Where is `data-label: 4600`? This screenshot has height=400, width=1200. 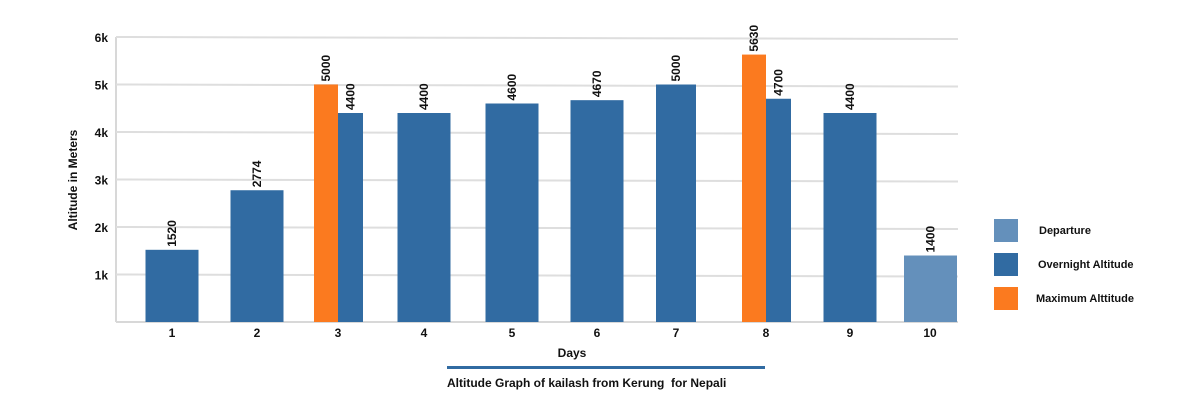 data-label: 4600 is located at coordinates (512, 86).